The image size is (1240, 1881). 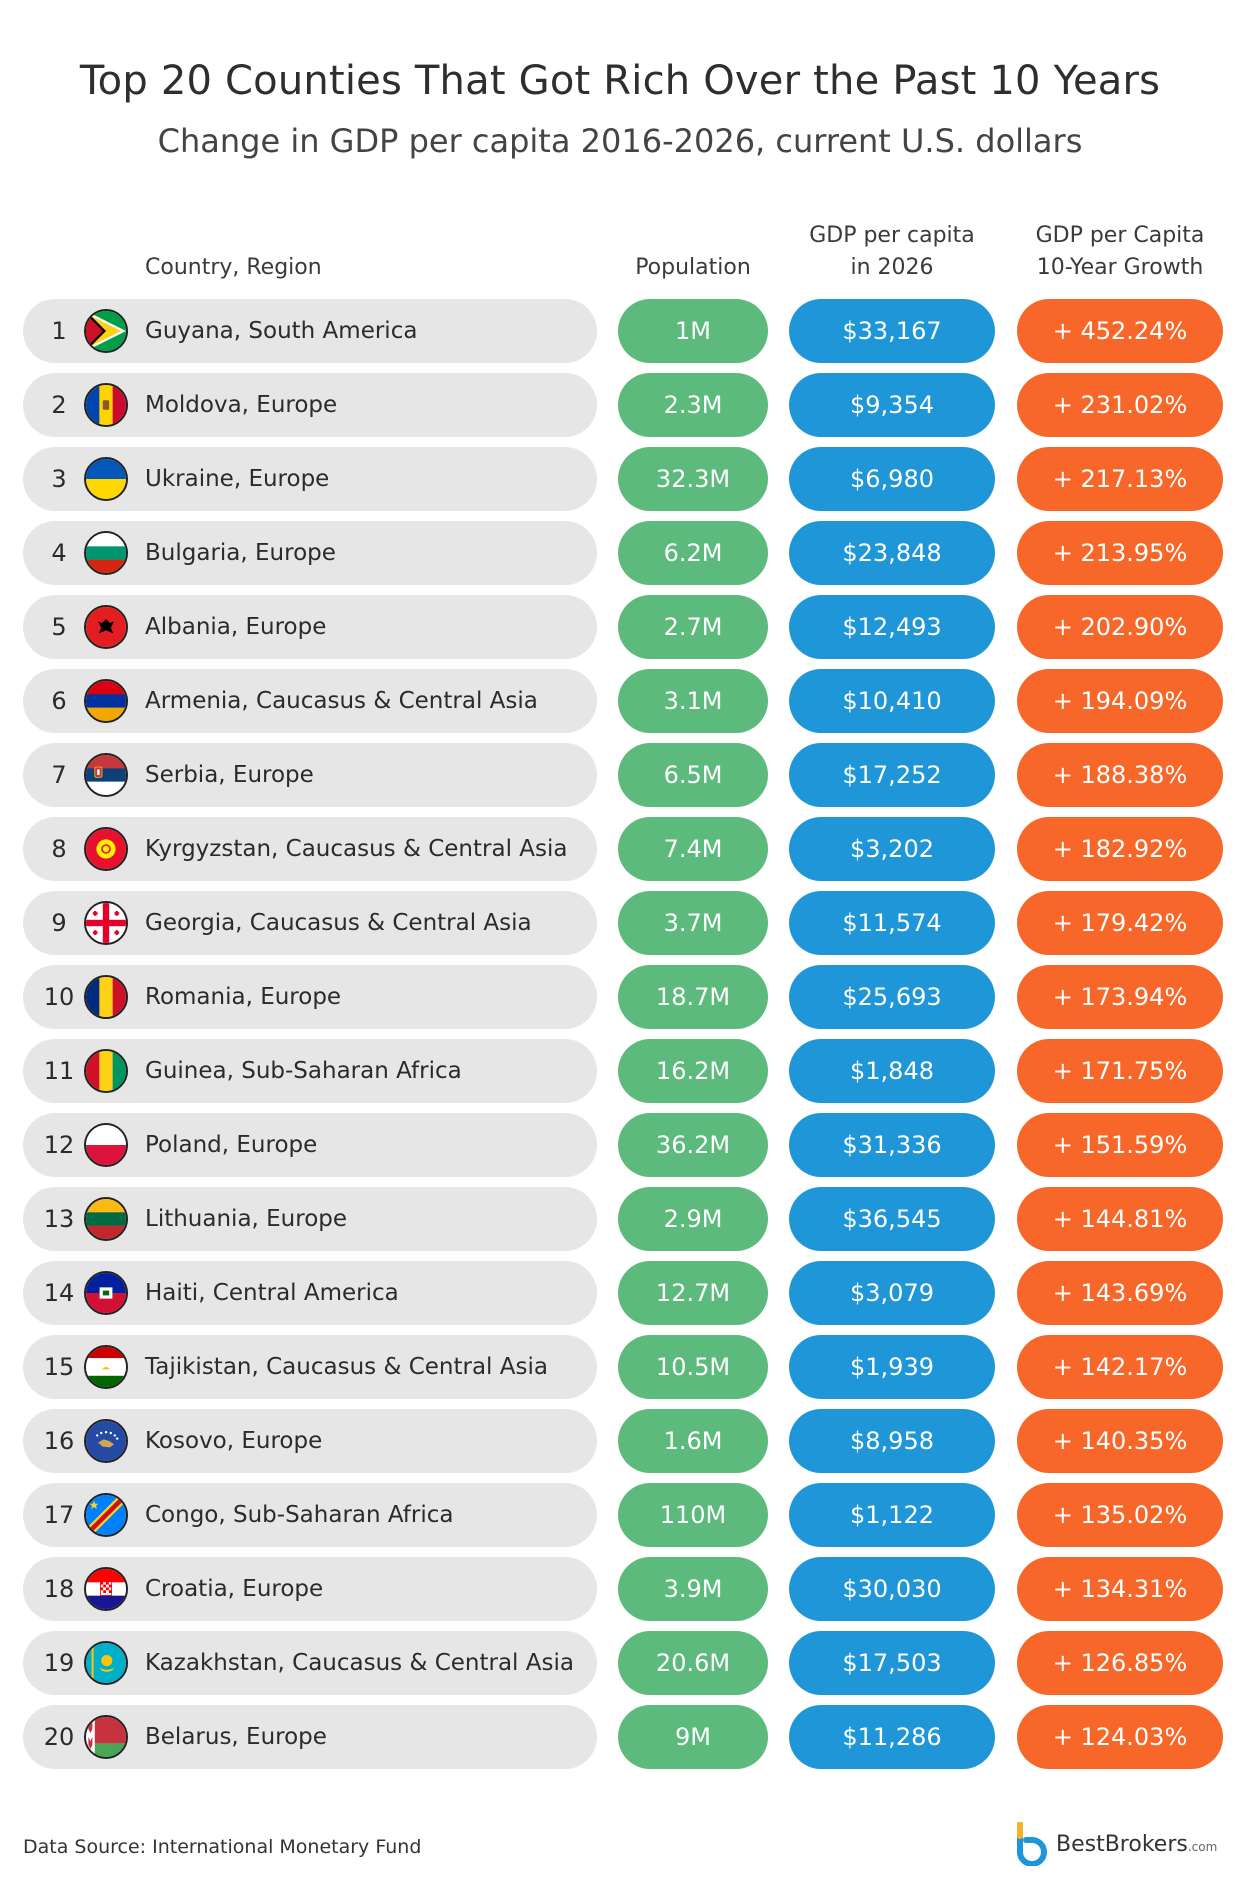 What do you see at coordinates (59, 1145) in the screenshot?
I see `rank-label: 12` at bounding box center [59, 1145].